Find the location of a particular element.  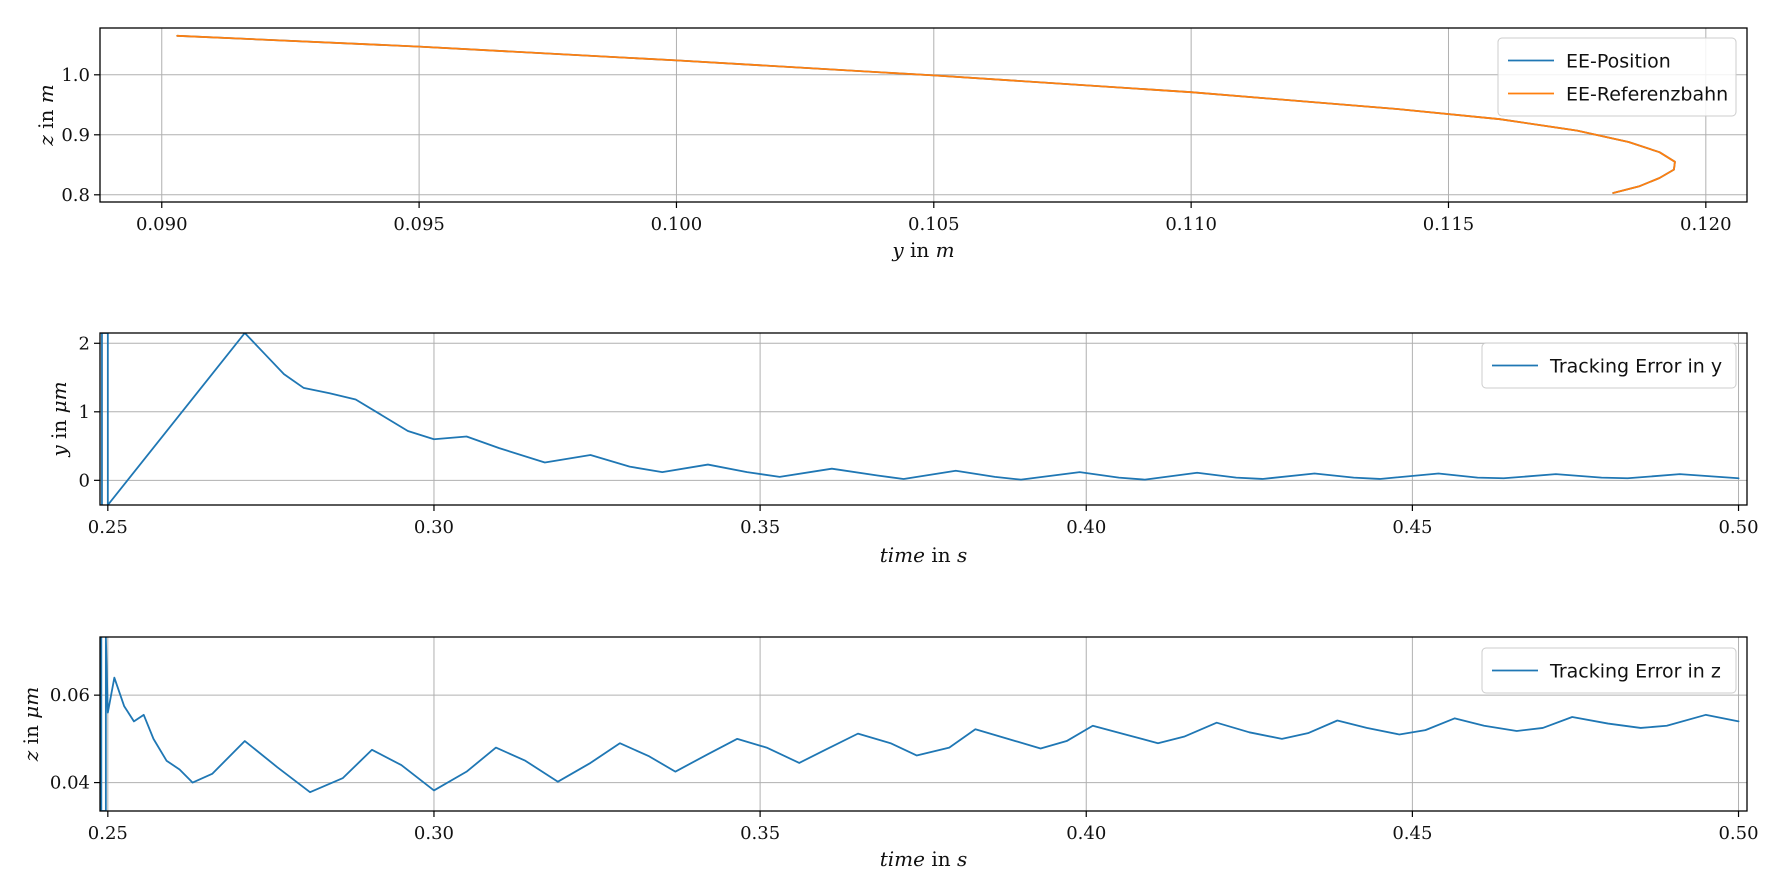

trajectory-x-axis-label: y in m is located at coordinates (922, 250).